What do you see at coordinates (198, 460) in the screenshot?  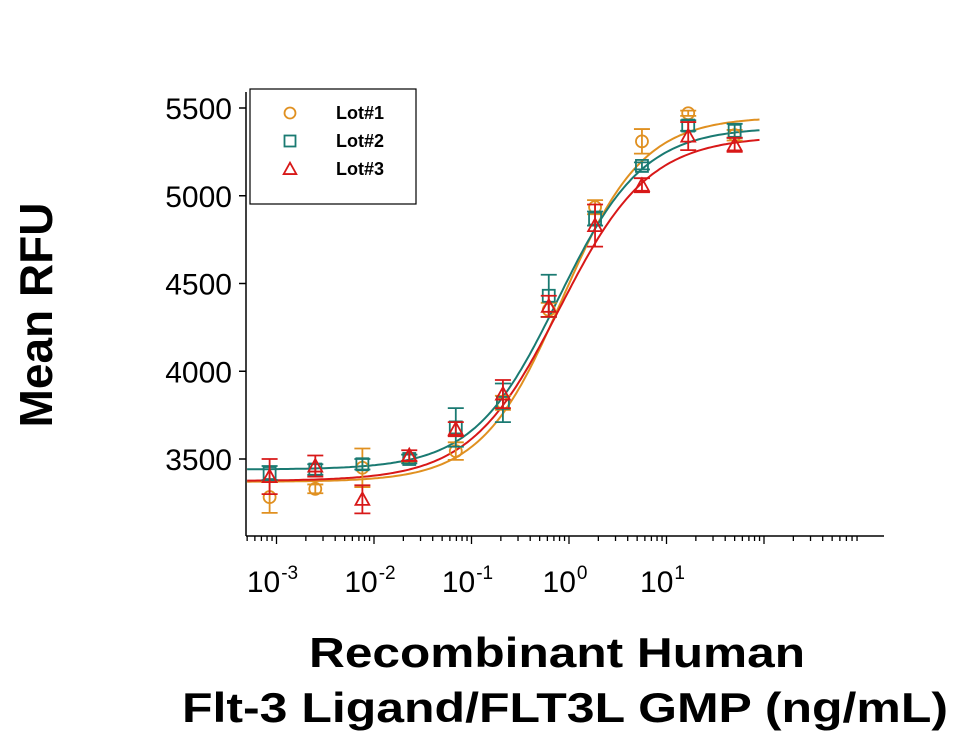 I see `y-tick-label: 3500` at bounding box center [198, 460].